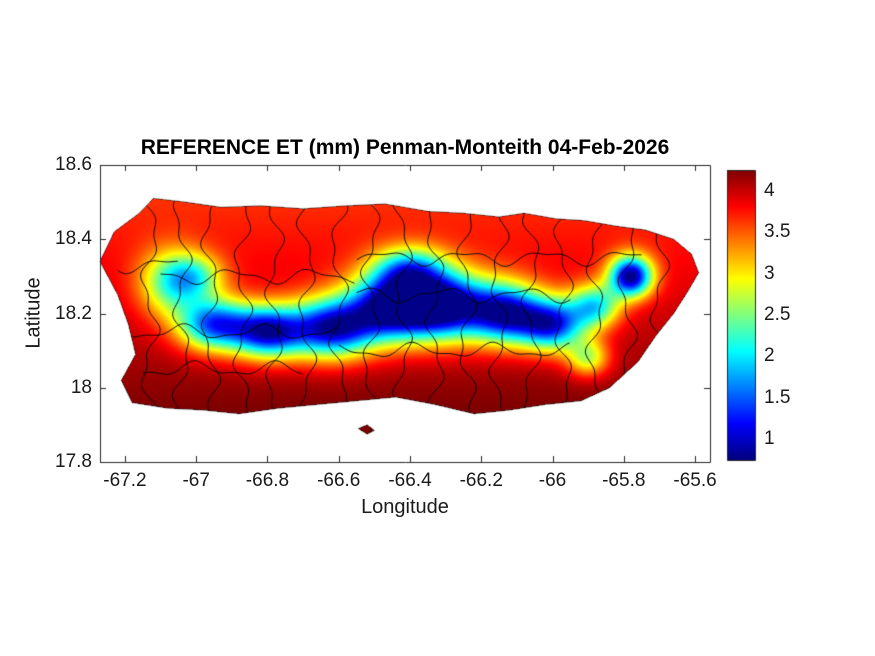  I want to click on colorbar-tick-label: 1.5, so click(777, 397).